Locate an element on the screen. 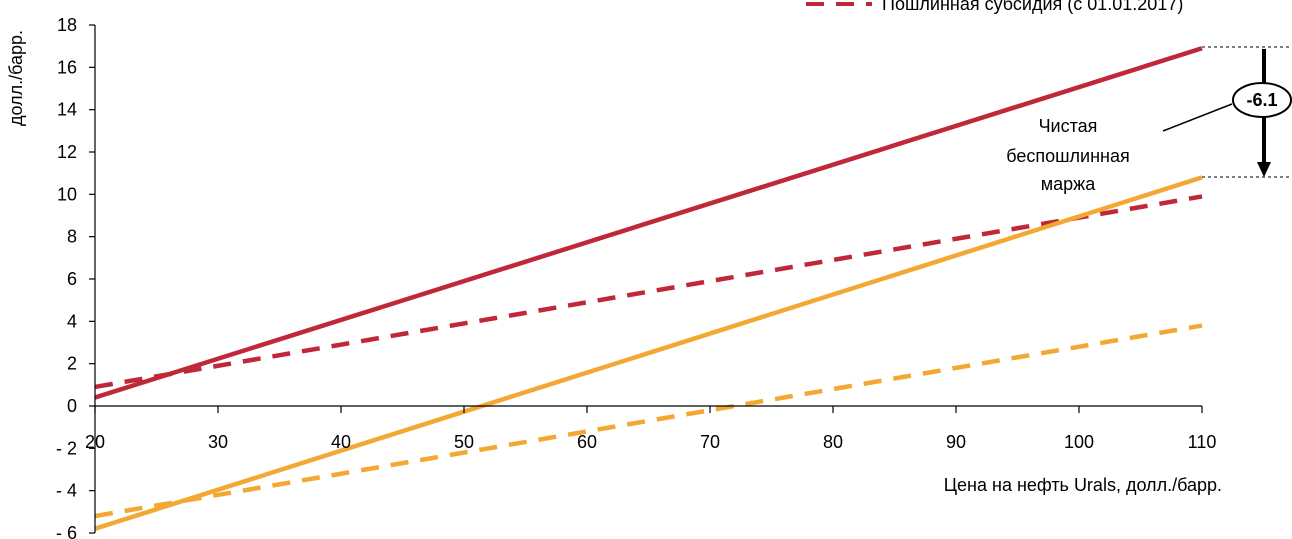  y-tick-label: - 4 is located at coordinates (66, 491).